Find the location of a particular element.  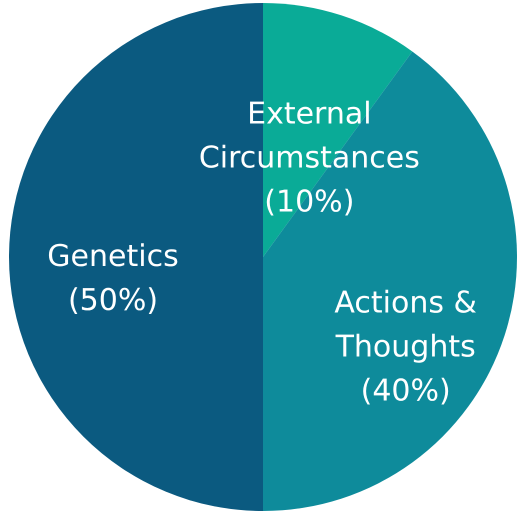

slice-label: Actions & Thoughts is located at coordinates (405, 324).